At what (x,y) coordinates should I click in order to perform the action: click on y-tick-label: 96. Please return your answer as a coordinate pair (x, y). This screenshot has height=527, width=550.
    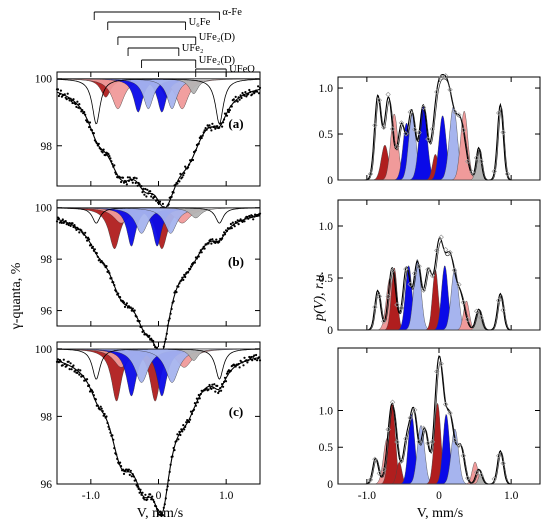
    Looking at the image, I should click on (47, 312).